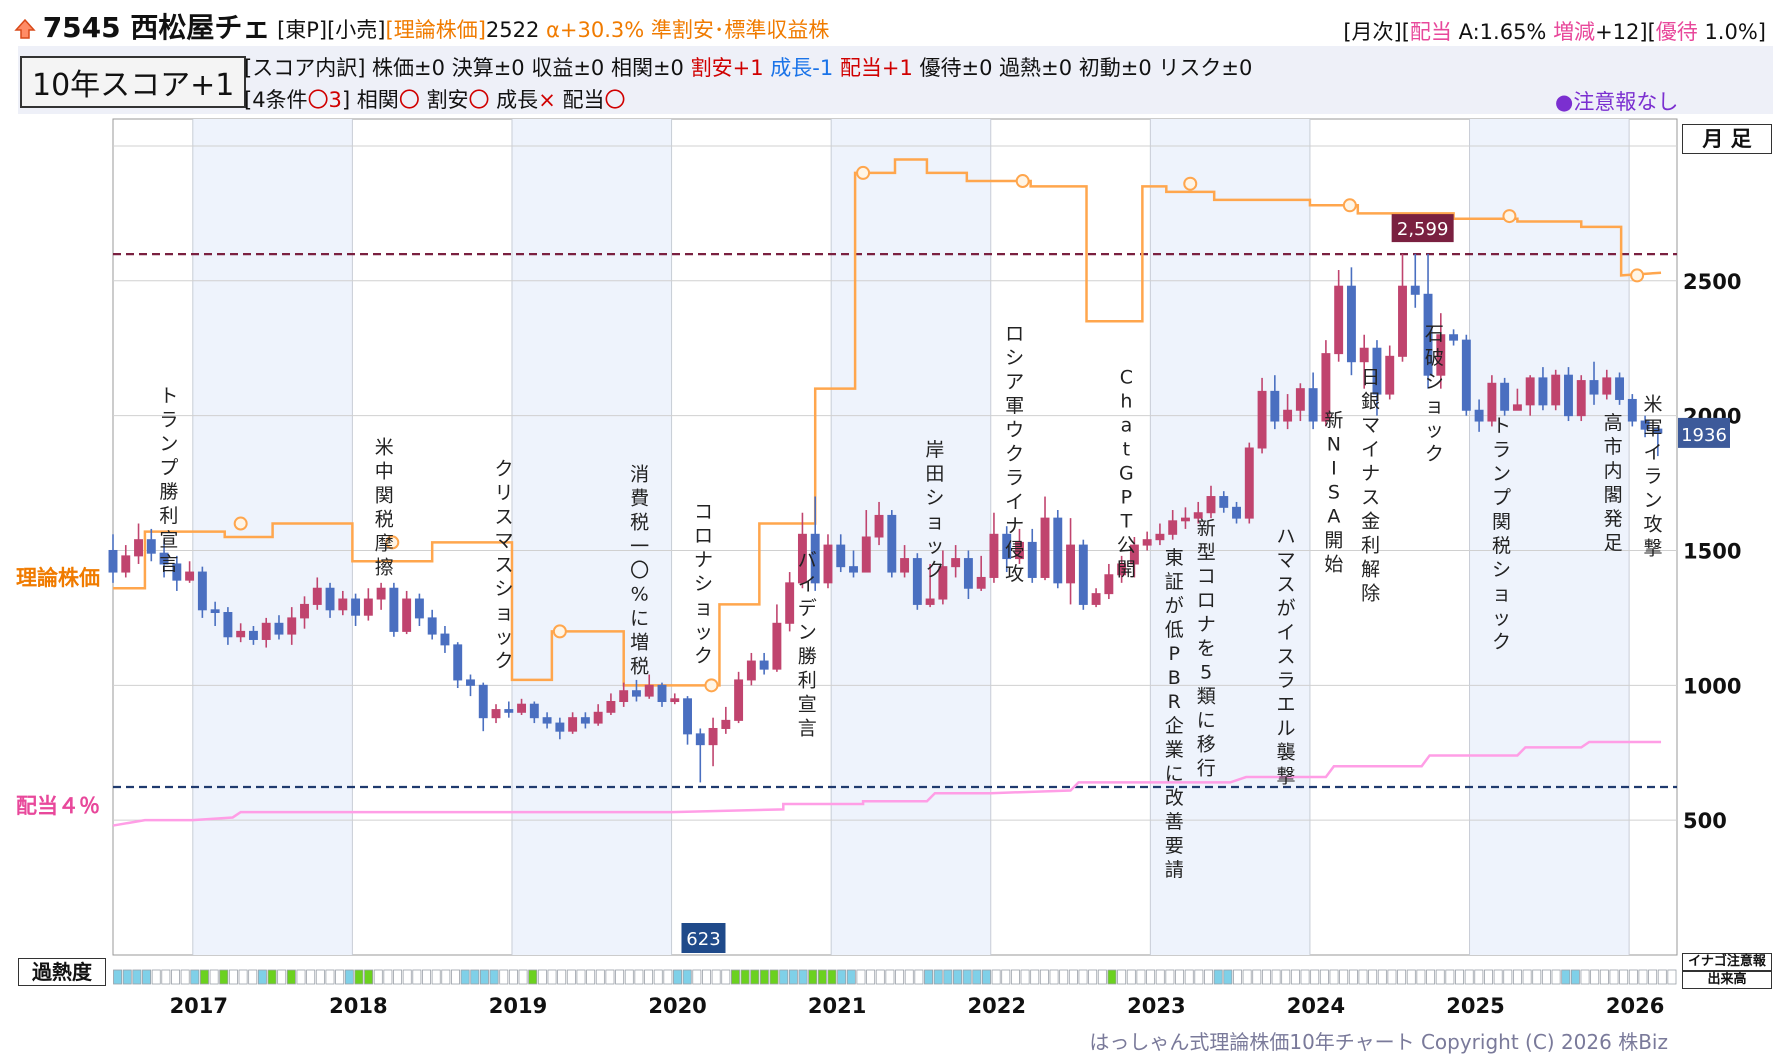 This screenshot has height=1055, width=1780. I want to click on event-char: マ, so click(1370, 425).